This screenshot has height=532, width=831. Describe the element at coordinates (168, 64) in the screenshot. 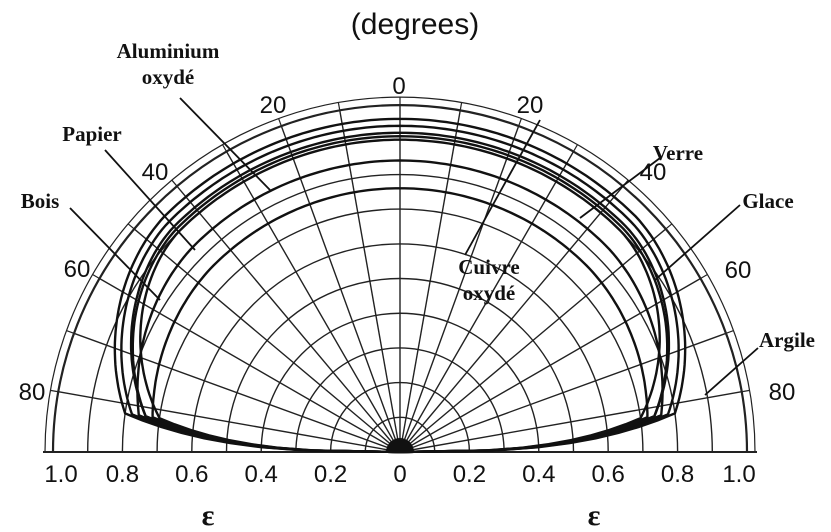

I see `series-label-aluminium-oxydé: Aluminium oxydé` at that location.